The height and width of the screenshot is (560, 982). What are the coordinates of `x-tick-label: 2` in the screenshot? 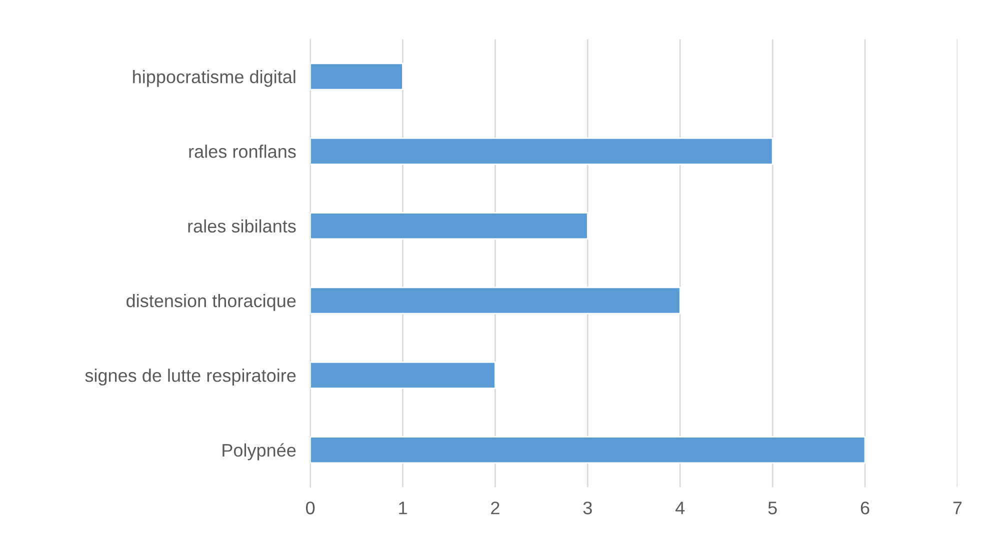 It's located at (495, 508).